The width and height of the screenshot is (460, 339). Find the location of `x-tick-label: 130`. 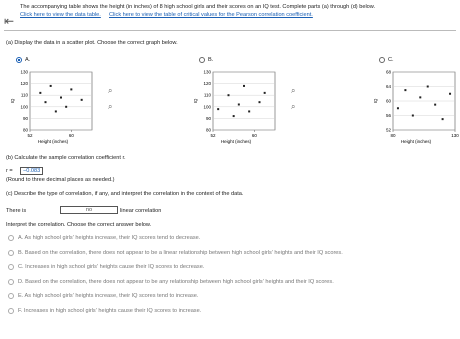

x-tick-label: 130 is located at coordinates (455, 135).